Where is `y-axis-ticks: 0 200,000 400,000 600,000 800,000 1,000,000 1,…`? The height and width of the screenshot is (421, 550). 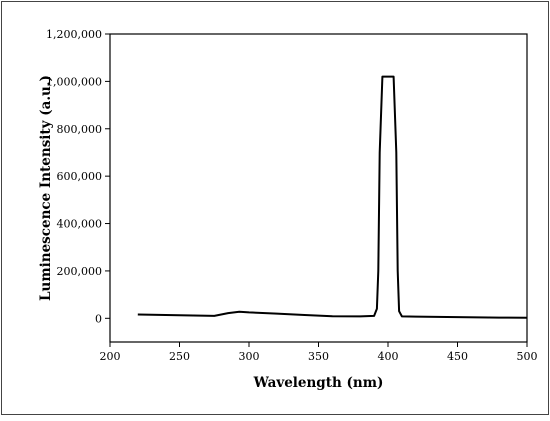 y-axis-ticks: 0 200,000 400,000 600,000 800,000 1,000,000 1,… is located at coordinates (78, 176).